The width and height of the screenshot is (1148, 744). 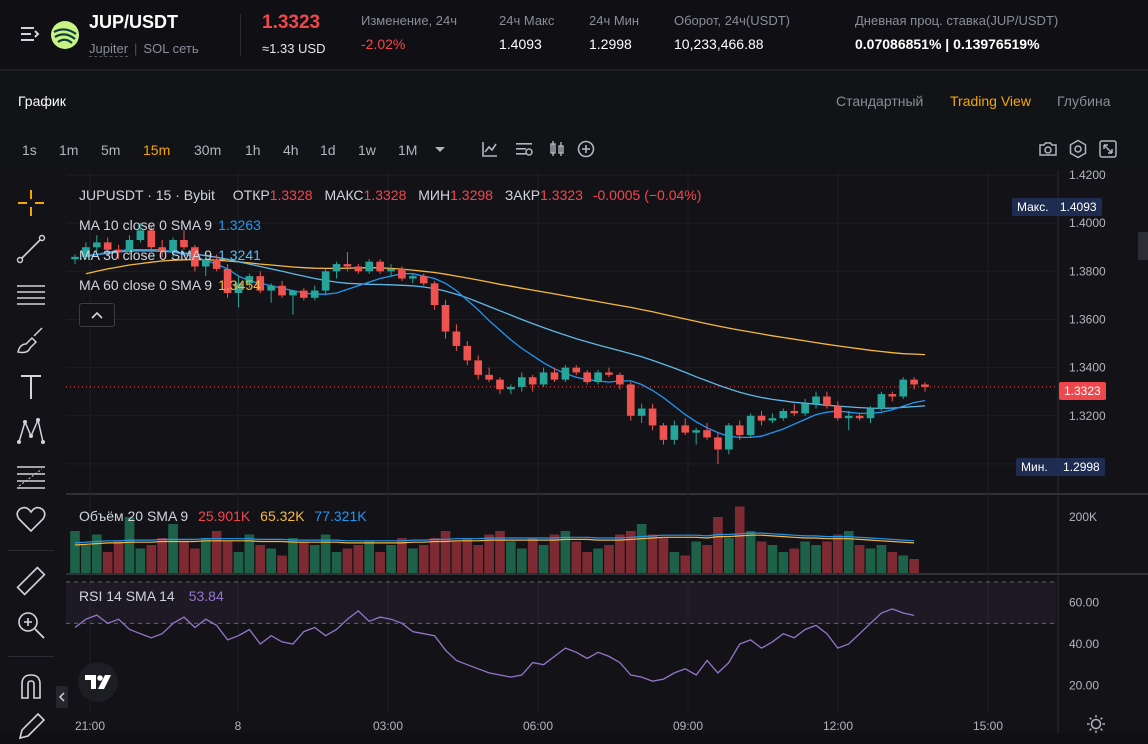 I want to click on camera-icon, so click(x=1048, y=149).